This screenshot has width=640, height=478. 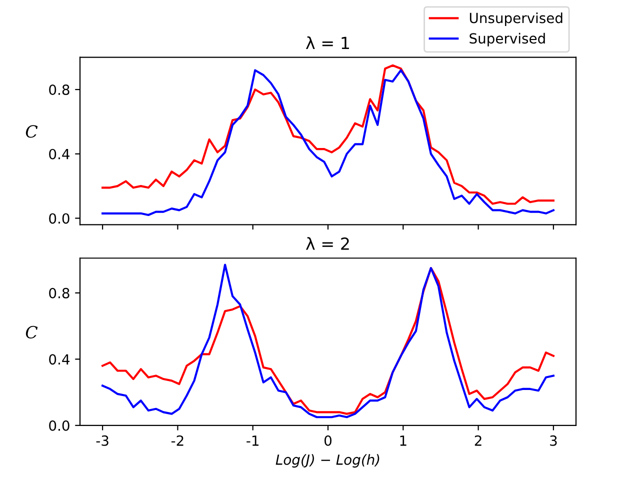 What do you see at coordinates (327, 243) in the screenshot?
I see `chart-title: λ = 2` at bounding box center [327, 243].